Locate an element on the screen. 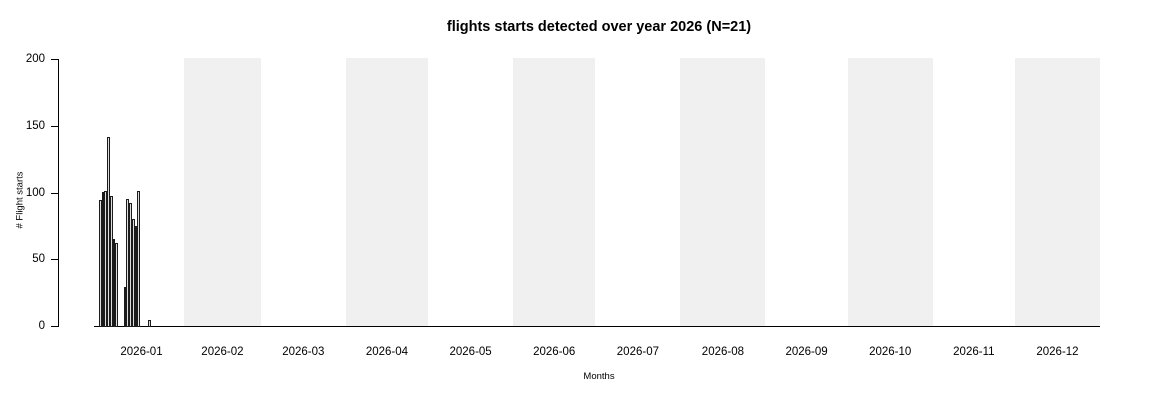 This screenshot has width=1170, height=400. x-tick-label: 2026-08 is located at coordinates (723, 352).